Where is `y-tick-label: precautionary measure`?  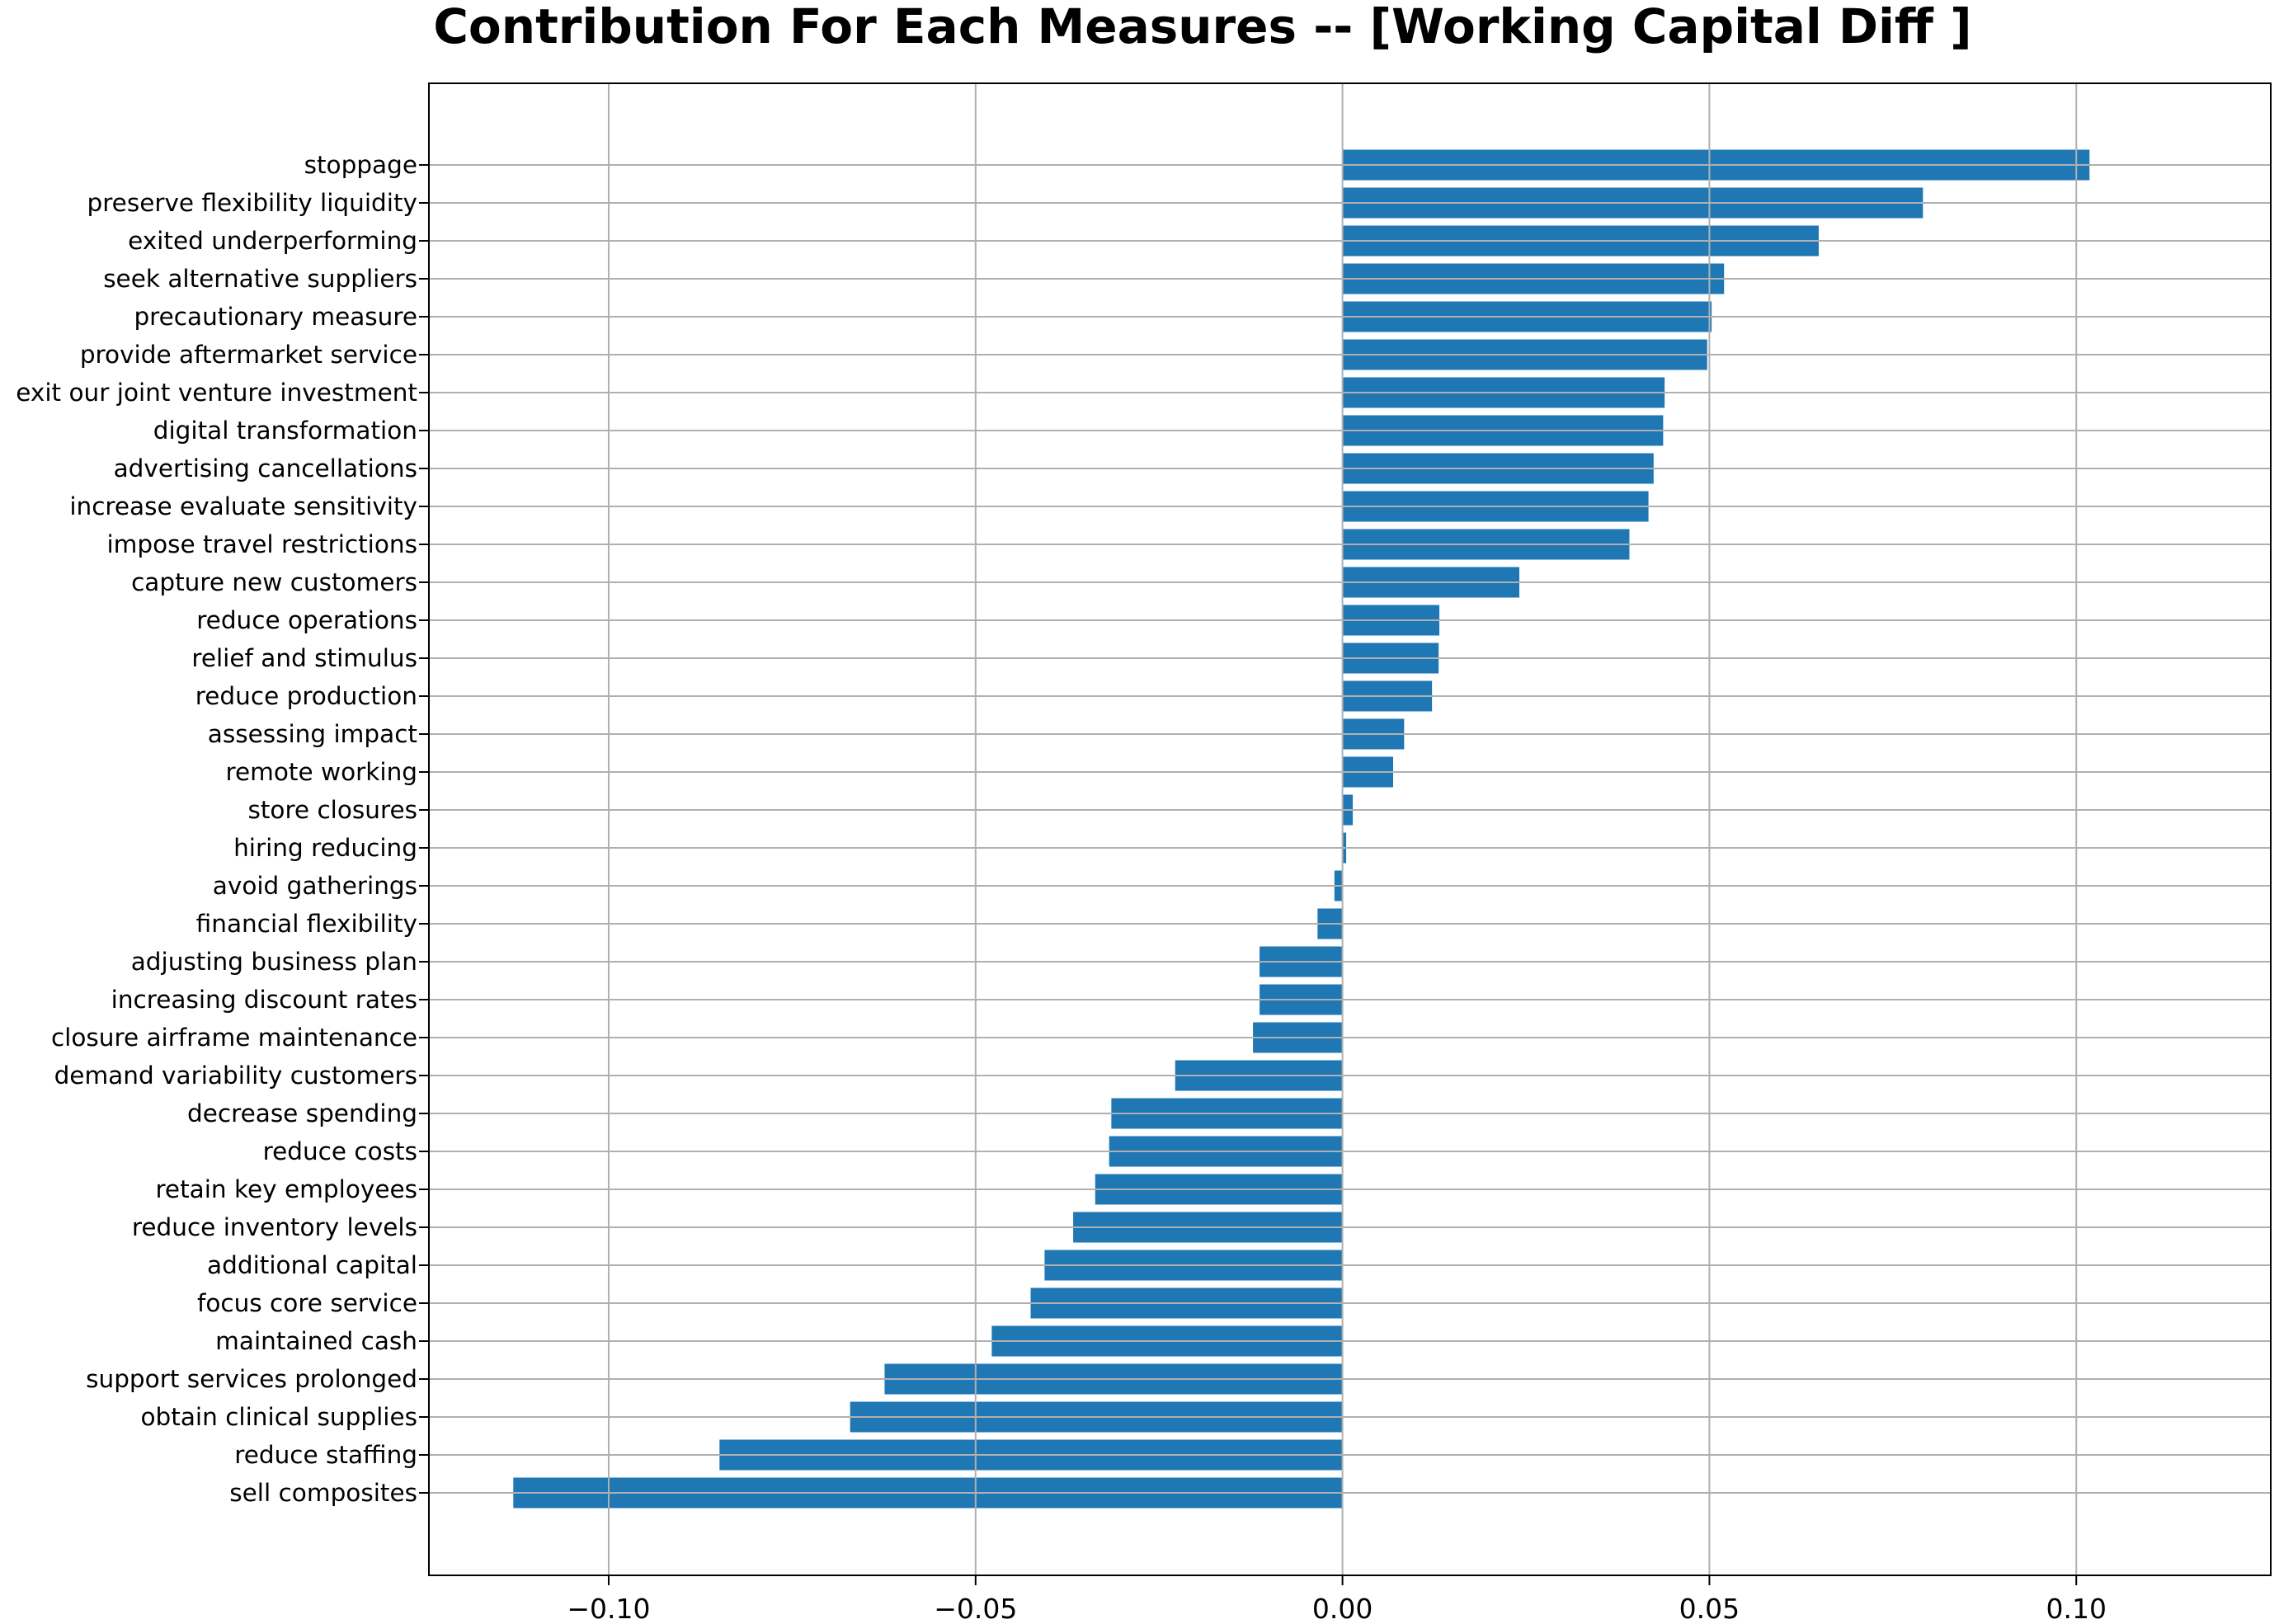 y-tick-label: precautionary measure is located at coordinates (275, 317).